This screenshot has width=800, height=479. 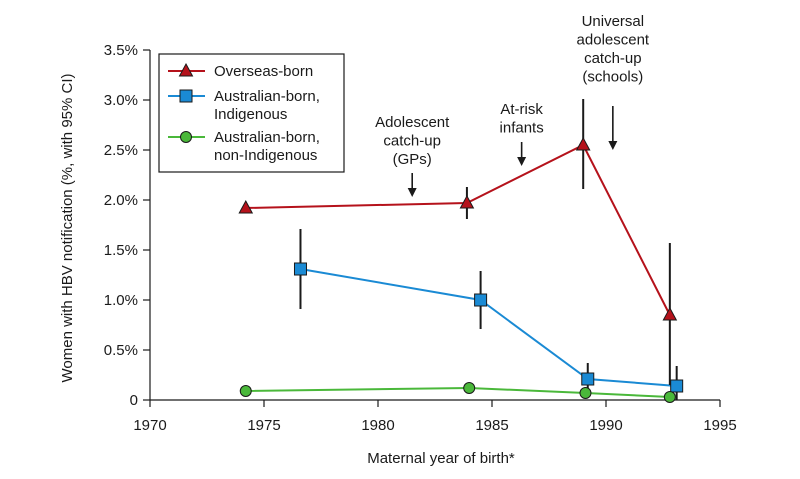 What do you see at coordinates (412, 122) in the screenshot?
I see `annotation-text: Adolescent` at bounding box center [412, 122].